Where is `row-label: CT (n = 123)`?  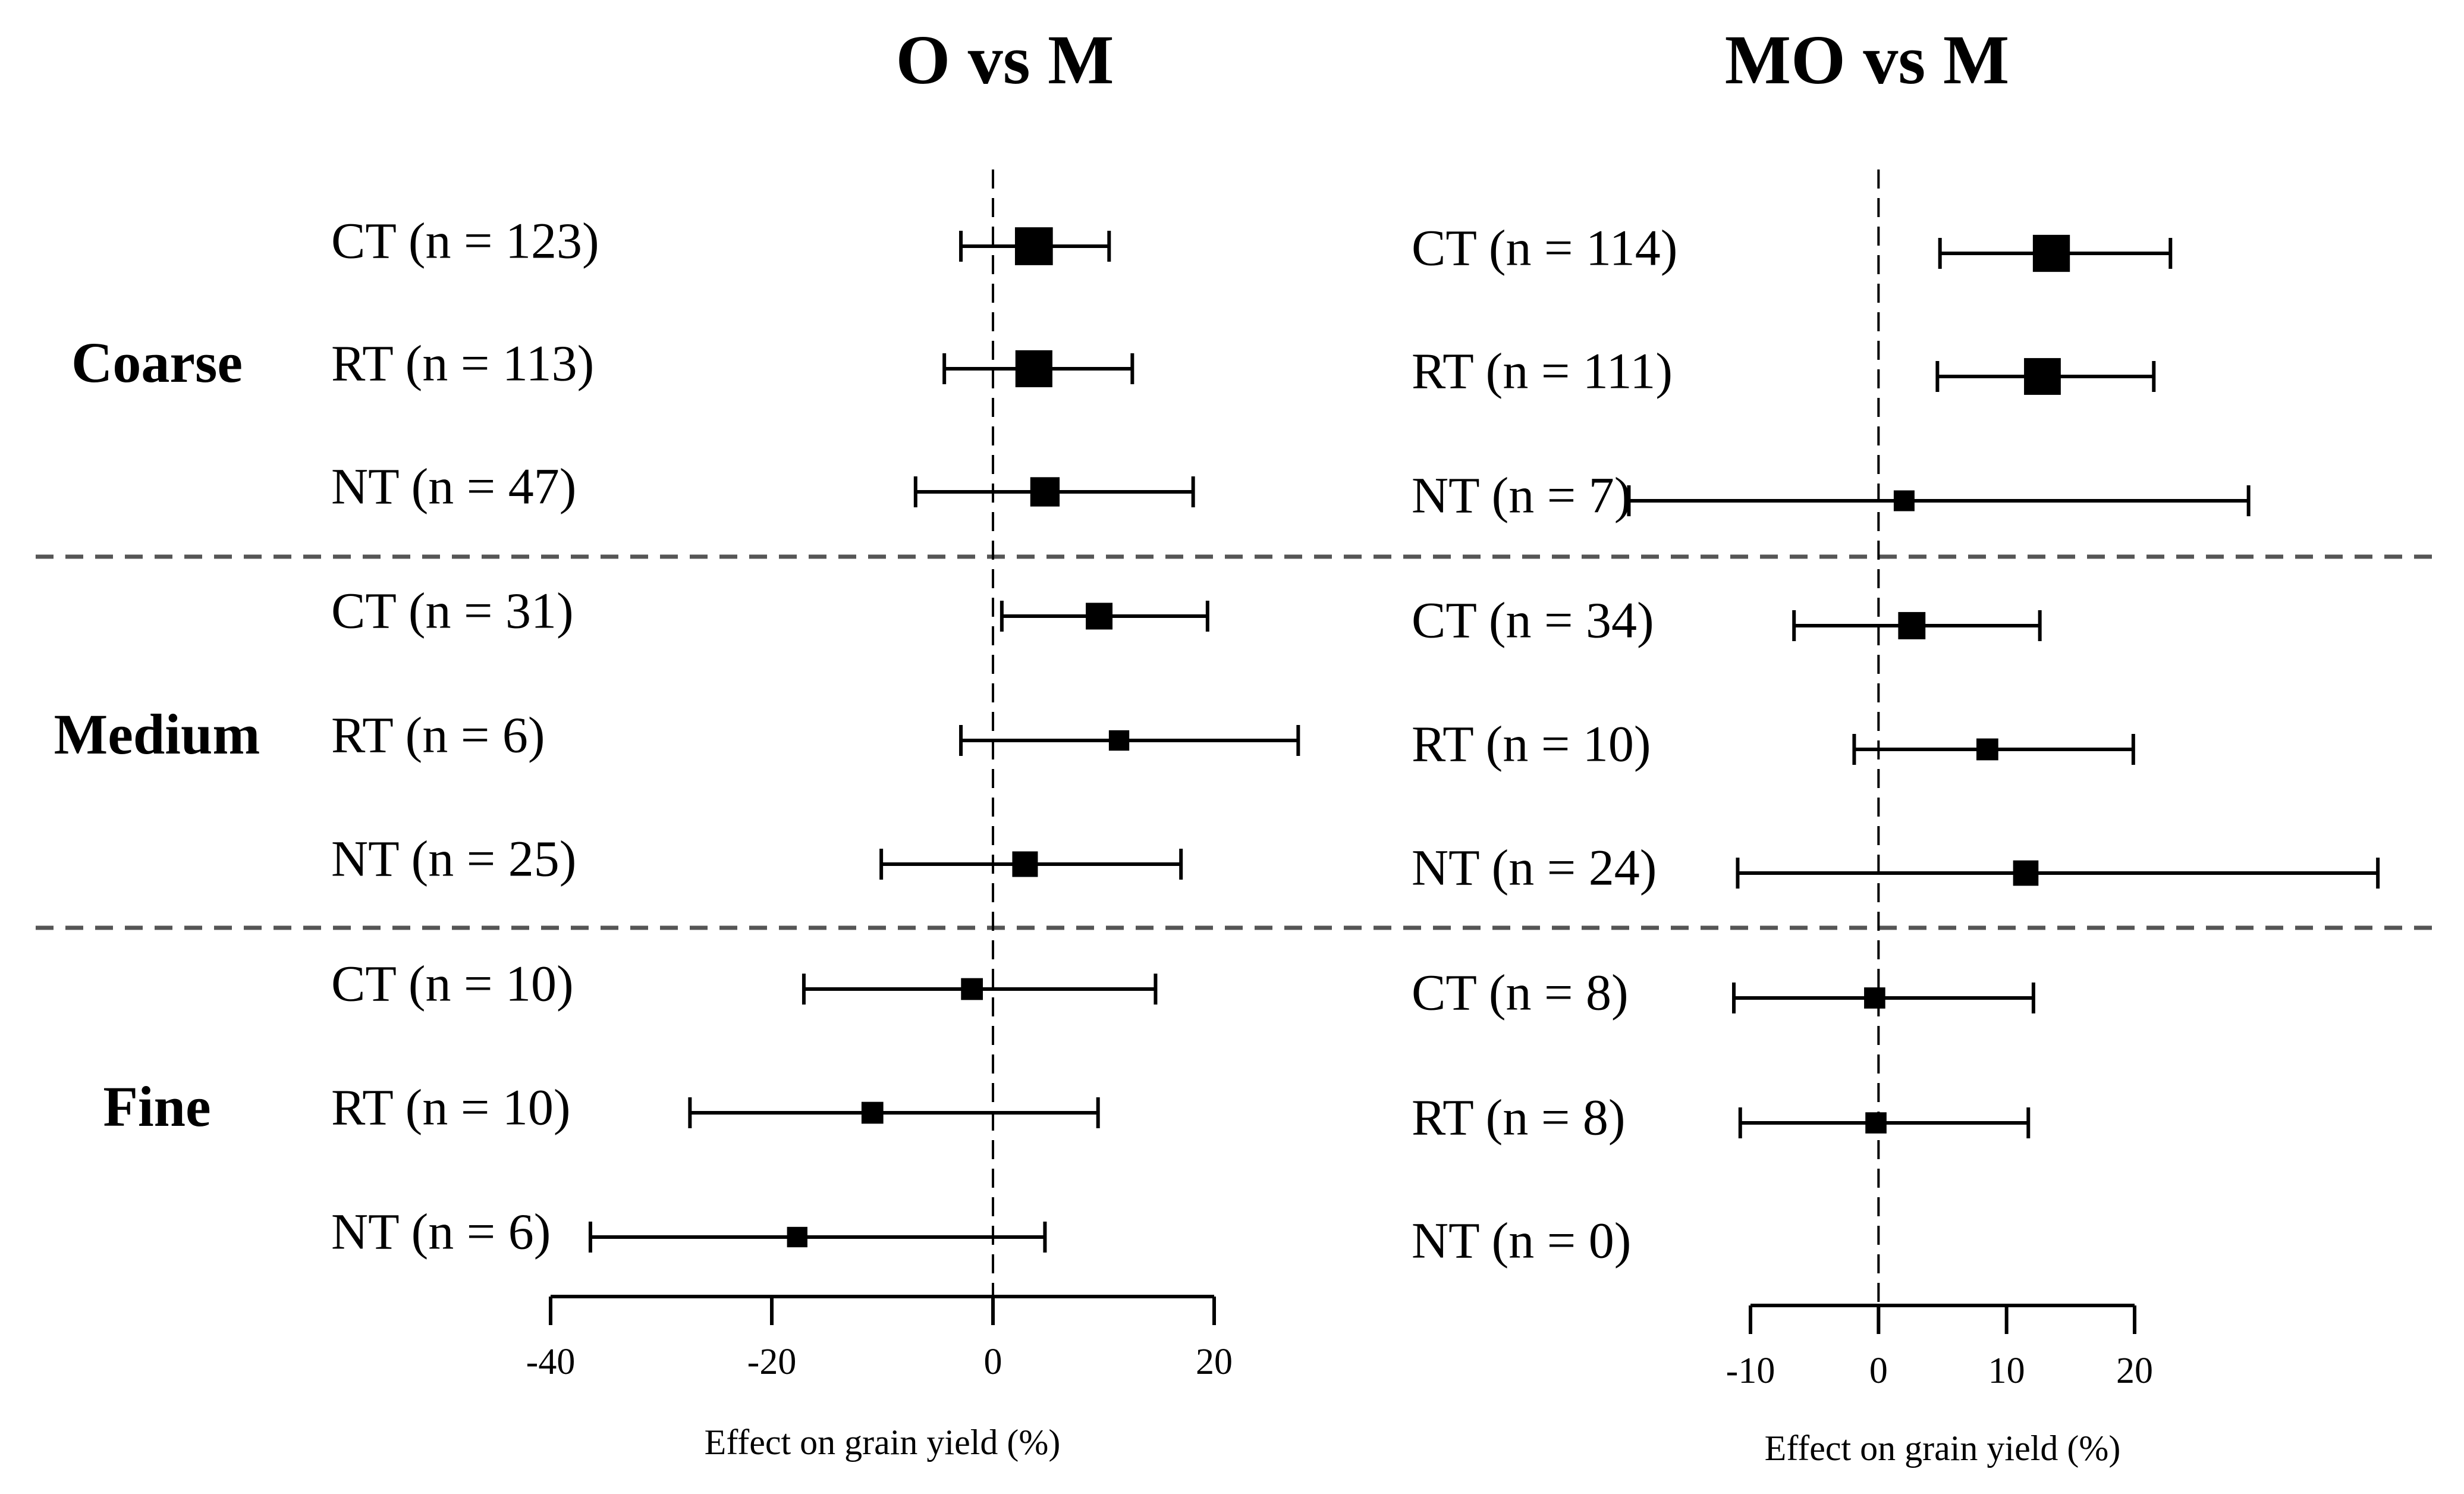 row-label: CT (n = 123) is located at coordinates (465, 240).